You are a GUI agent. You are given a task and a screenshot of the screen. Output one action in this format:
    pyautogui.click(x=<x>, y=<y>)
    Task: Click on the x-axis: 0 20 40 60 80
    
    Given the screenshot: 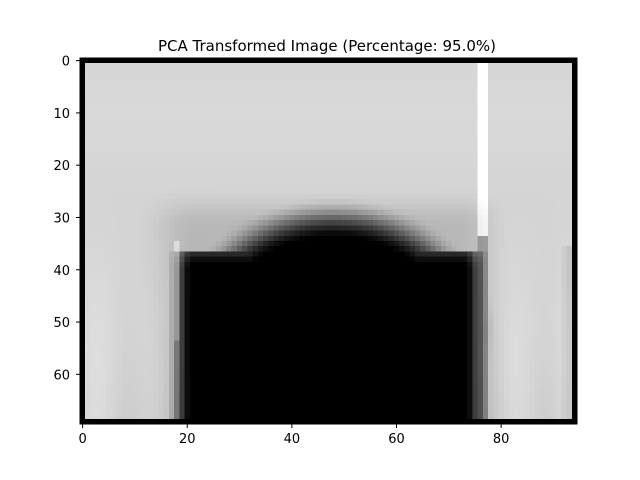 What is the action you would take?
    pyautogui.click(x=293, y=435)
    